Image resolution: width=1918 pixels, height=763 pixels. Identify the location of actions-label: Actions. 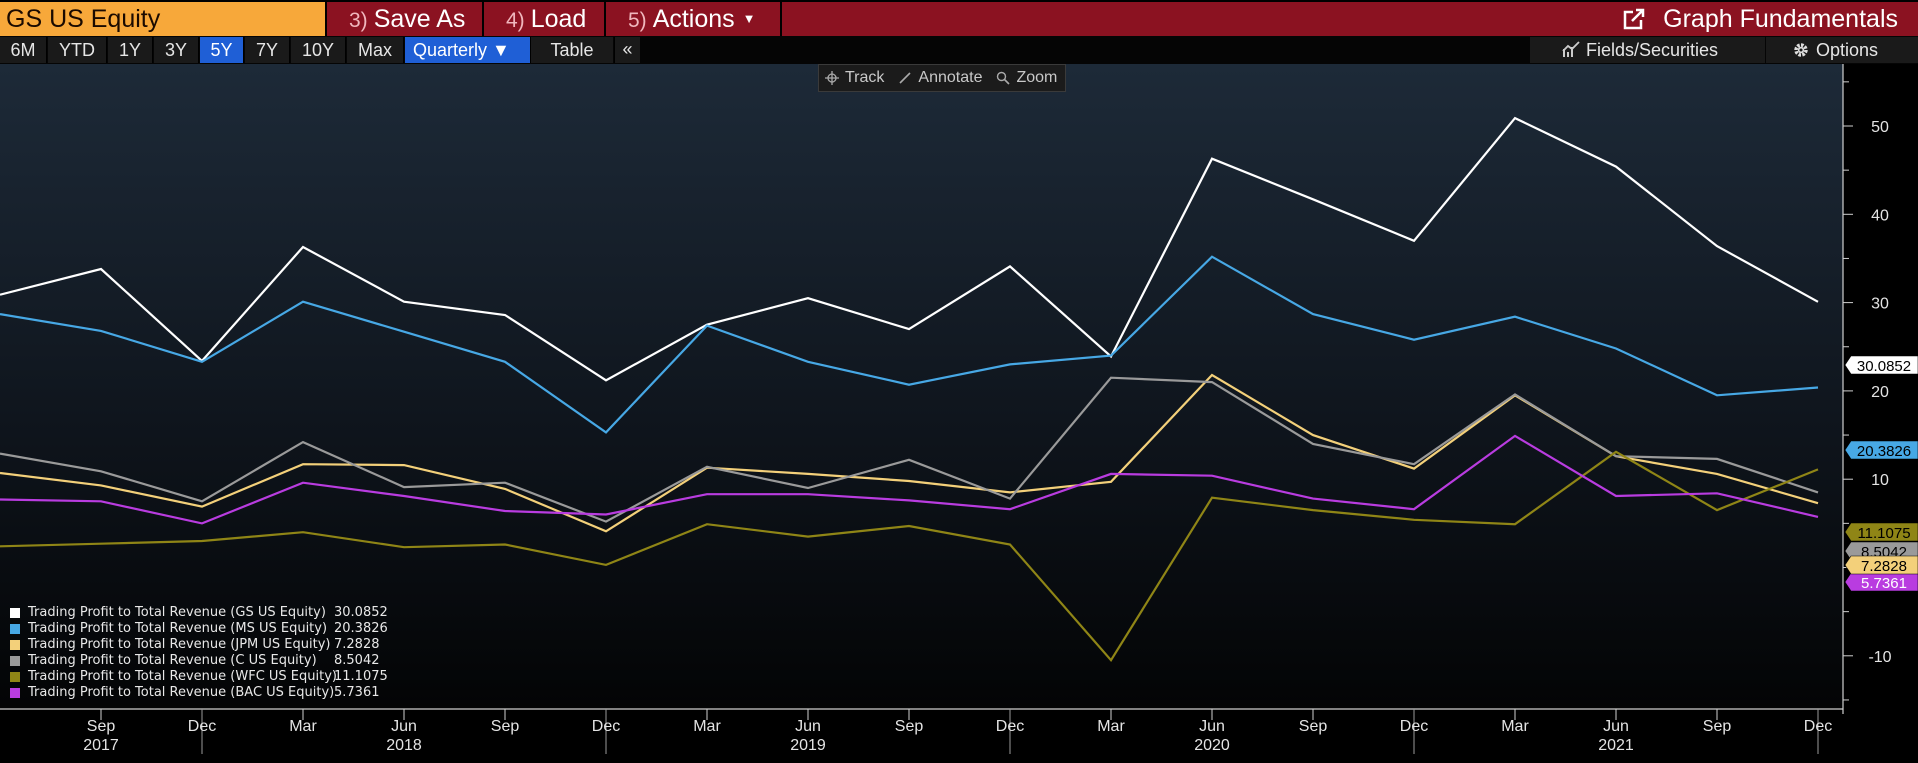
(693, 19).